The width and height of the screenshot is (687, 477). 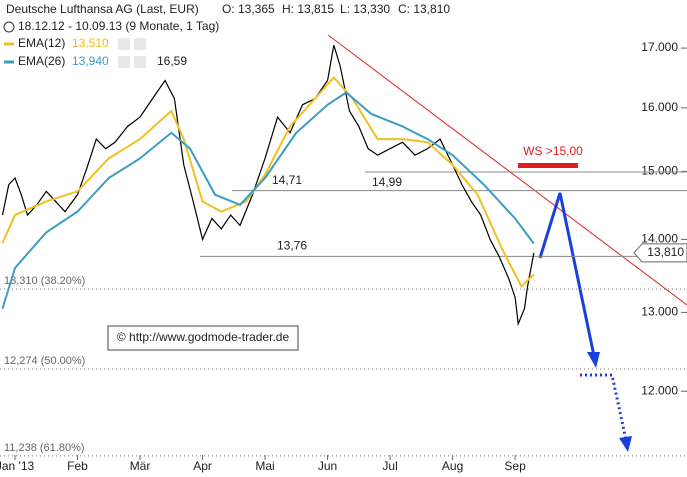 I want to click on copyright-box, so click(x=203, y=338).